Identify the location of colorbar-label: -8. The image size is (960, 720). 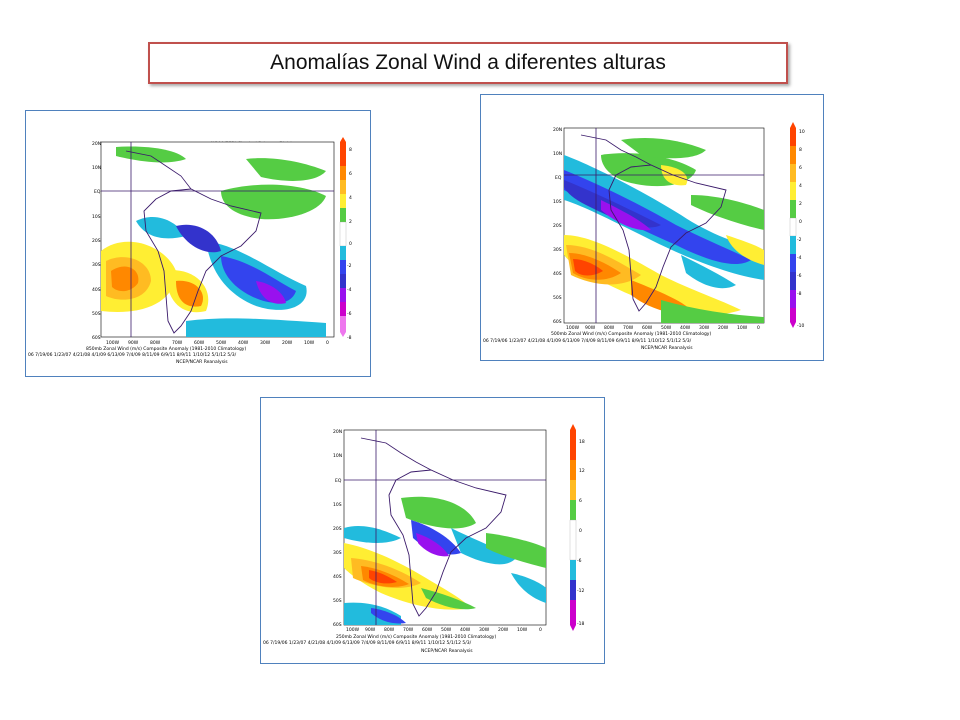
(349, 338).